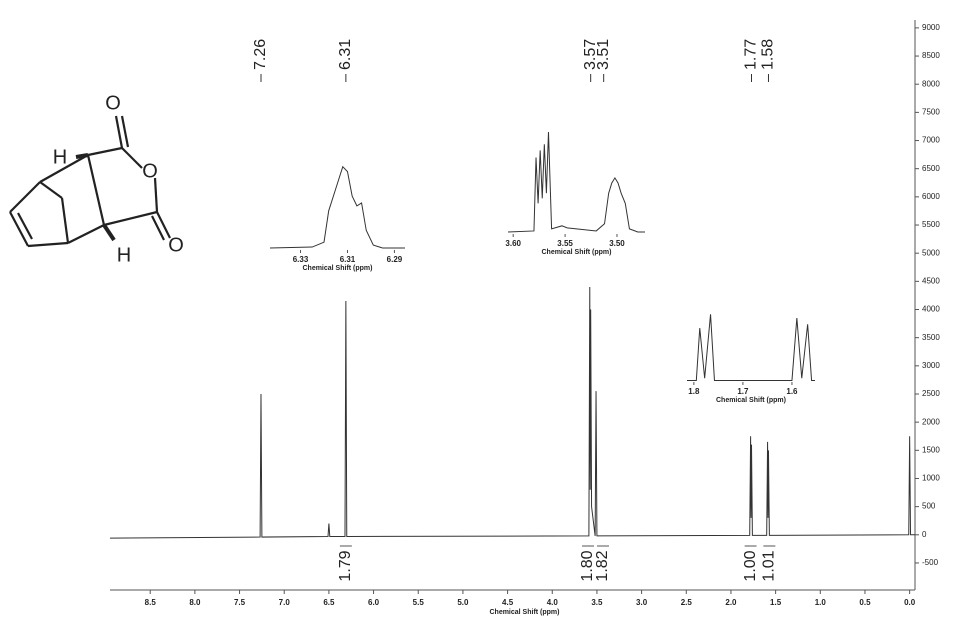  What do you see at coordinates (931, 140) in the screenshot?
I see `y-tick-label: 7000` at bounding box center [931, 140].